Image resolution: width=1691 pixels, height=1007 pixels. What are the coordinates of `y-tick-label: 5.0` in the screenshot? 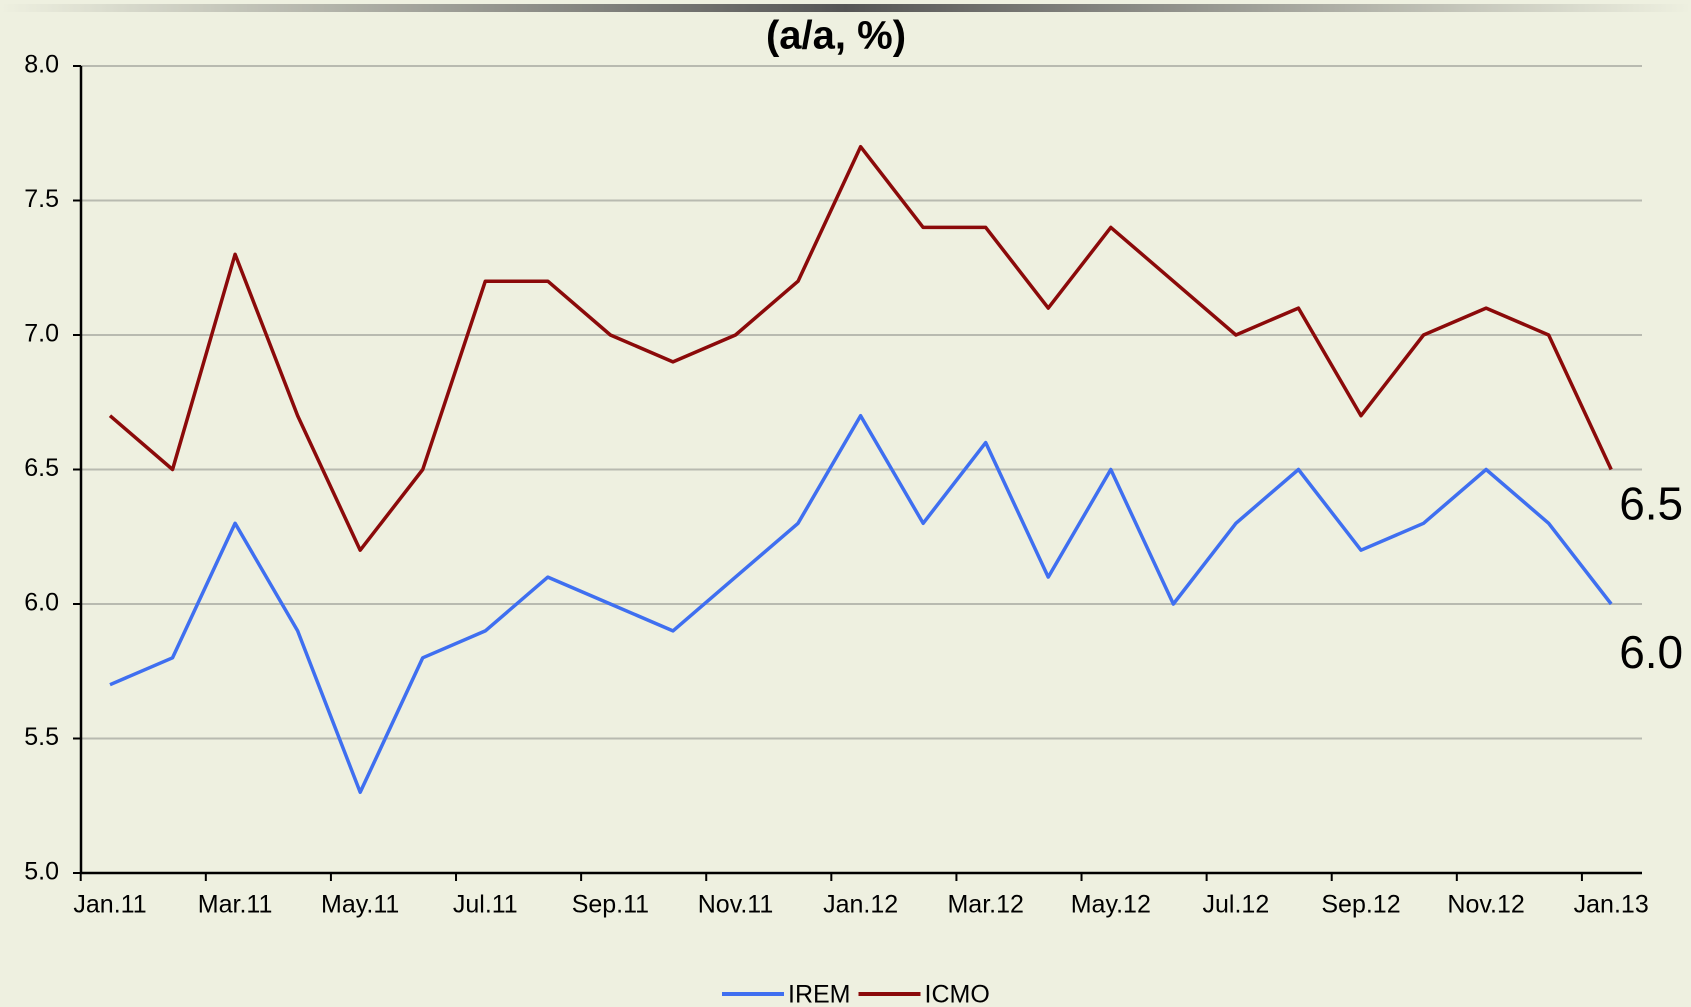 It's located at (41, 872).